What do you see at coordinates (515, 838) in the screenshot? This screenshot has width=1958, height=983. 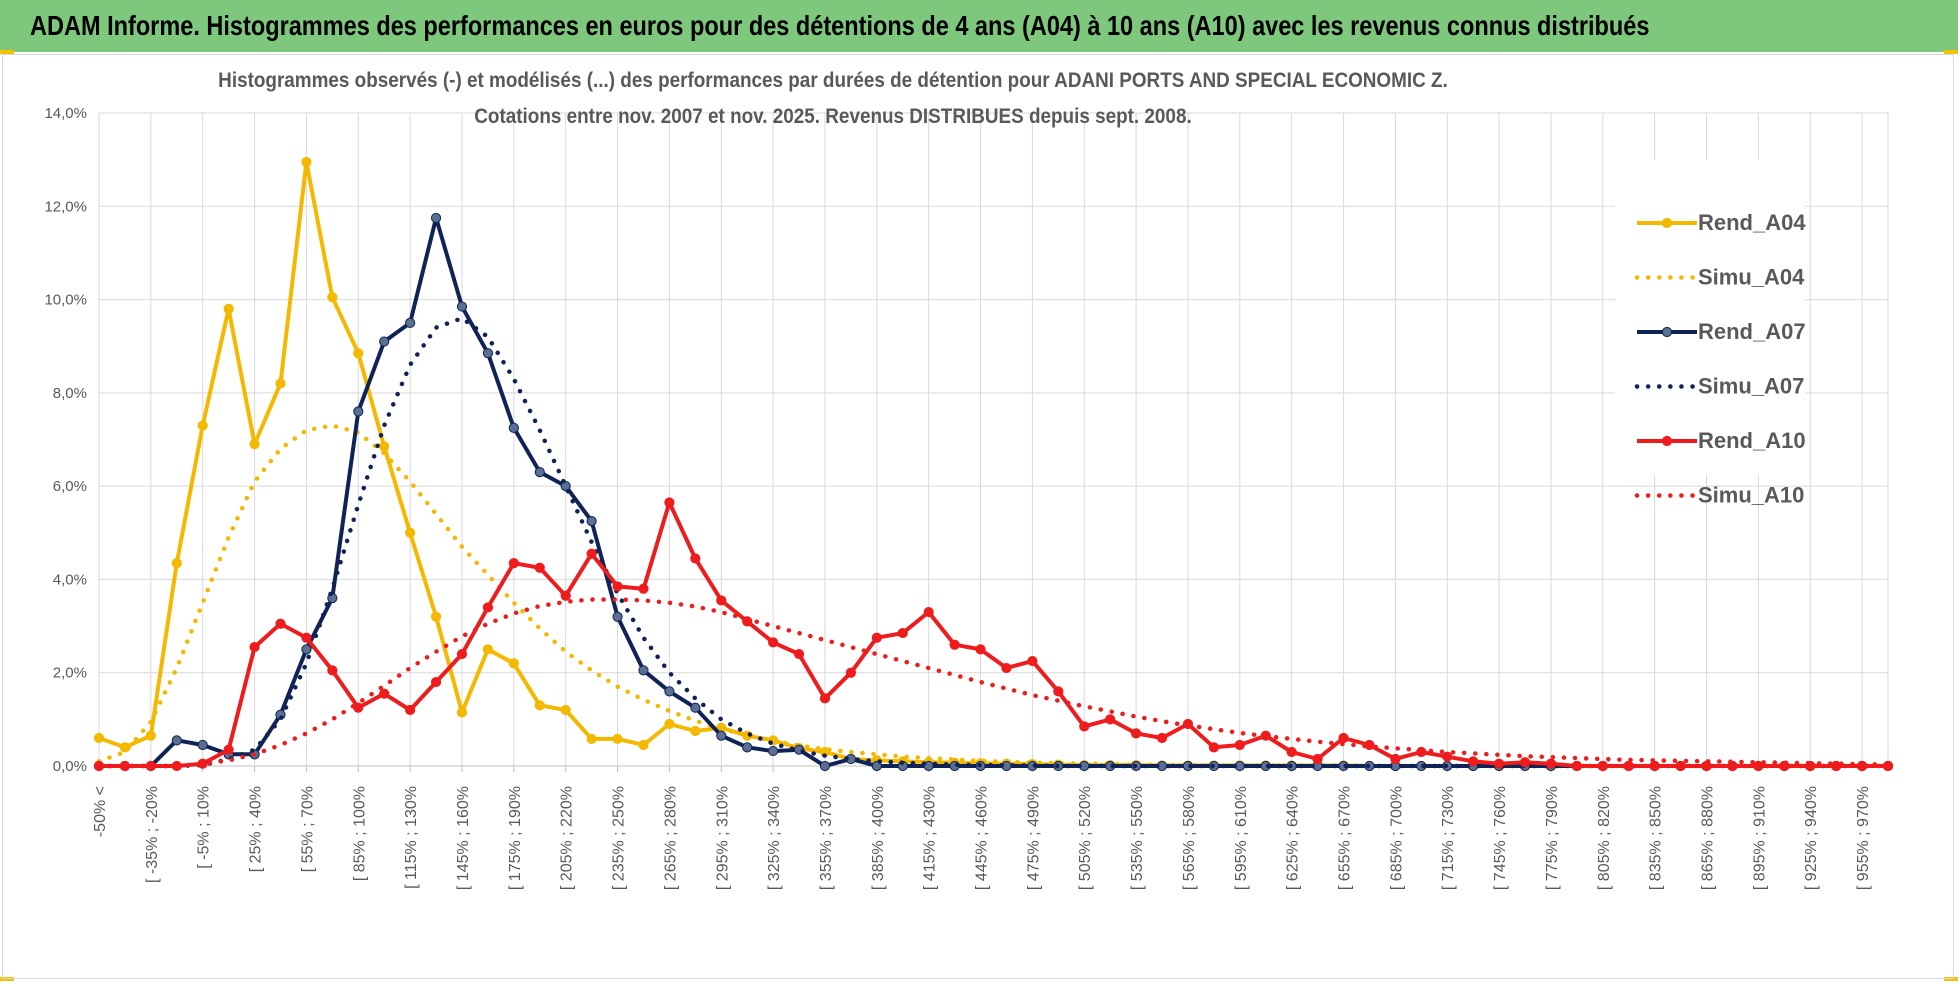 I see `x-tick-label: [ 175% ; 190%` at bounding box center [515, 838].